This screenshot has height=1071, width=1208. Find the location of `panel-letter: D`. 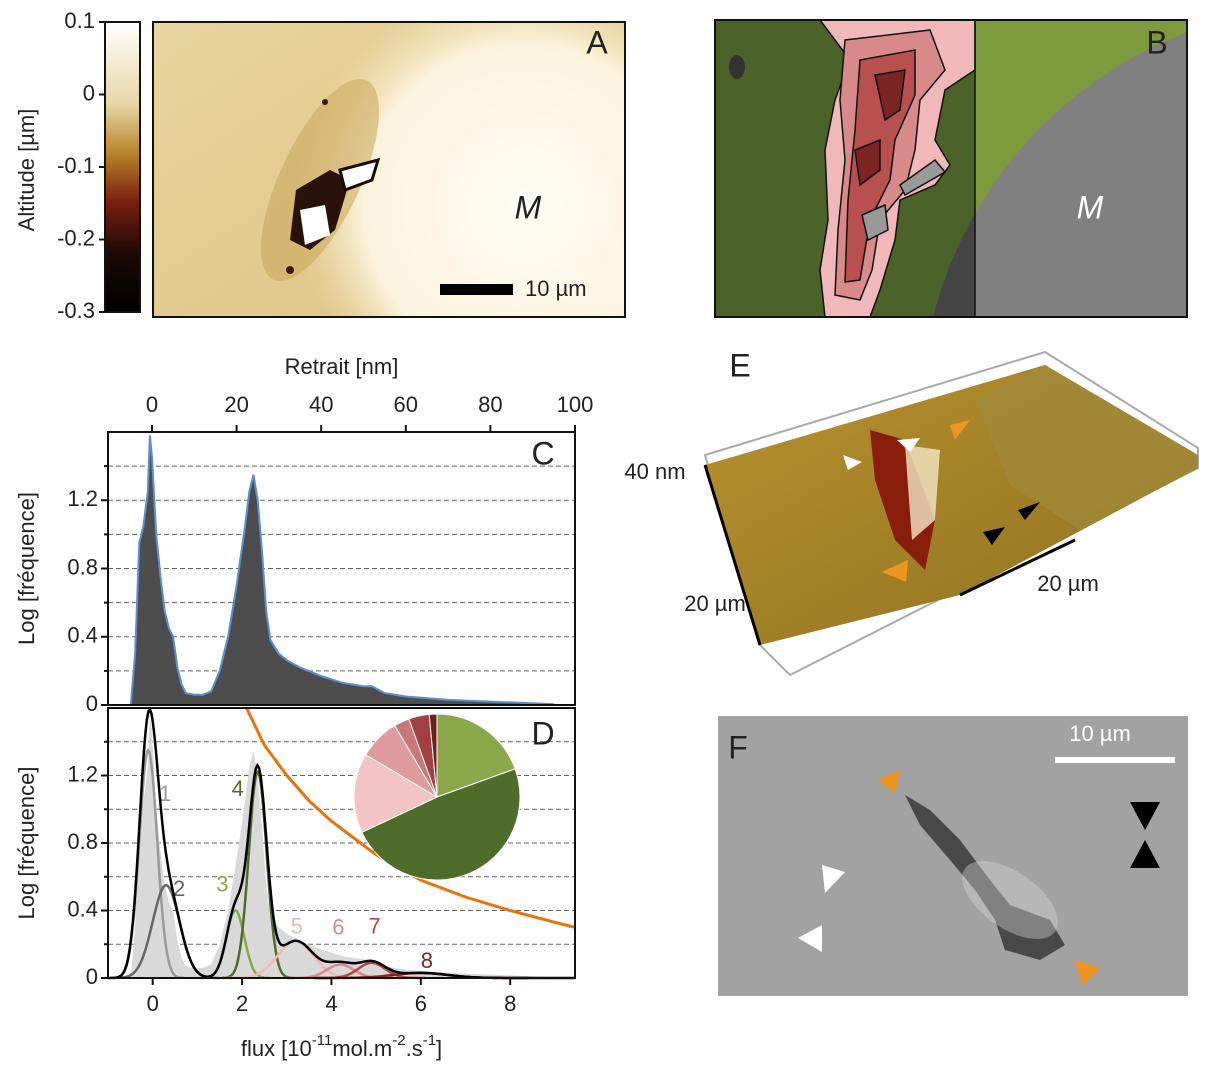

panel-letter: D is located at coordinates (542, 733).